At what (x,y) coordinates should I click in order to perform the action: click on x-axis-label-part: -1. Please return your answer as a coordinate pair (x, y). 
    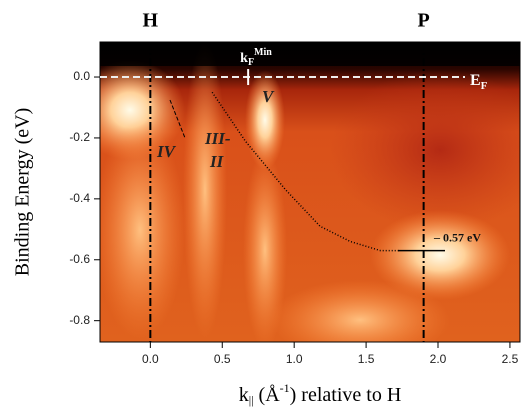
    Looking at the image, I should click on (285, 388).